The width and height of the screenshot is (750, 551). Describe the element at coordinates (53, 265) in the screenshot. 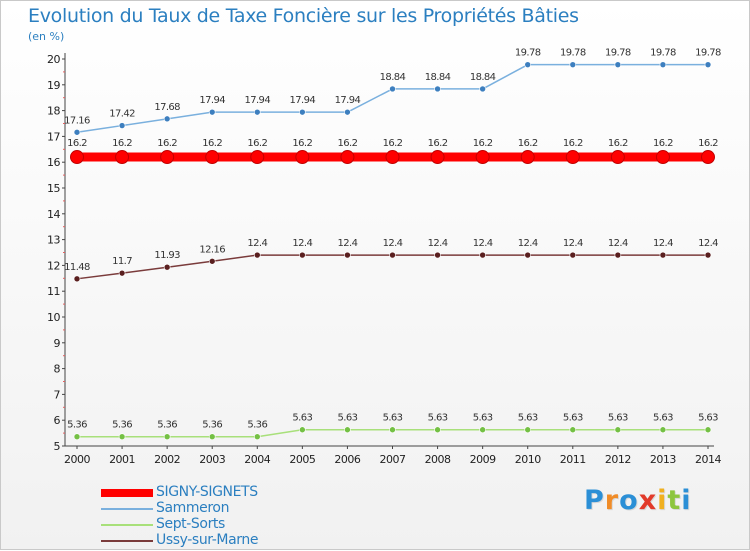

I see `y-tick-label: 12` at that location.